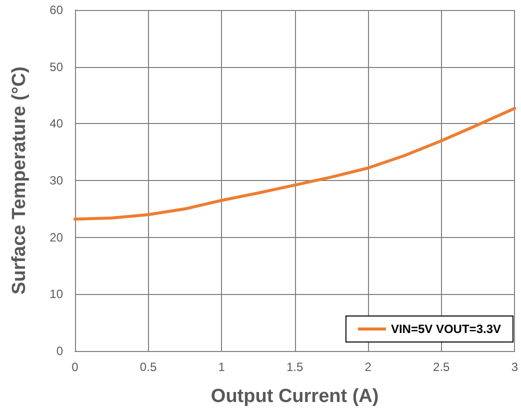 This screenshot has height=420, width=521. Describe the element at coordinates (60, 351) in the screenshot. I see `y-tick-label: 0` at that location.